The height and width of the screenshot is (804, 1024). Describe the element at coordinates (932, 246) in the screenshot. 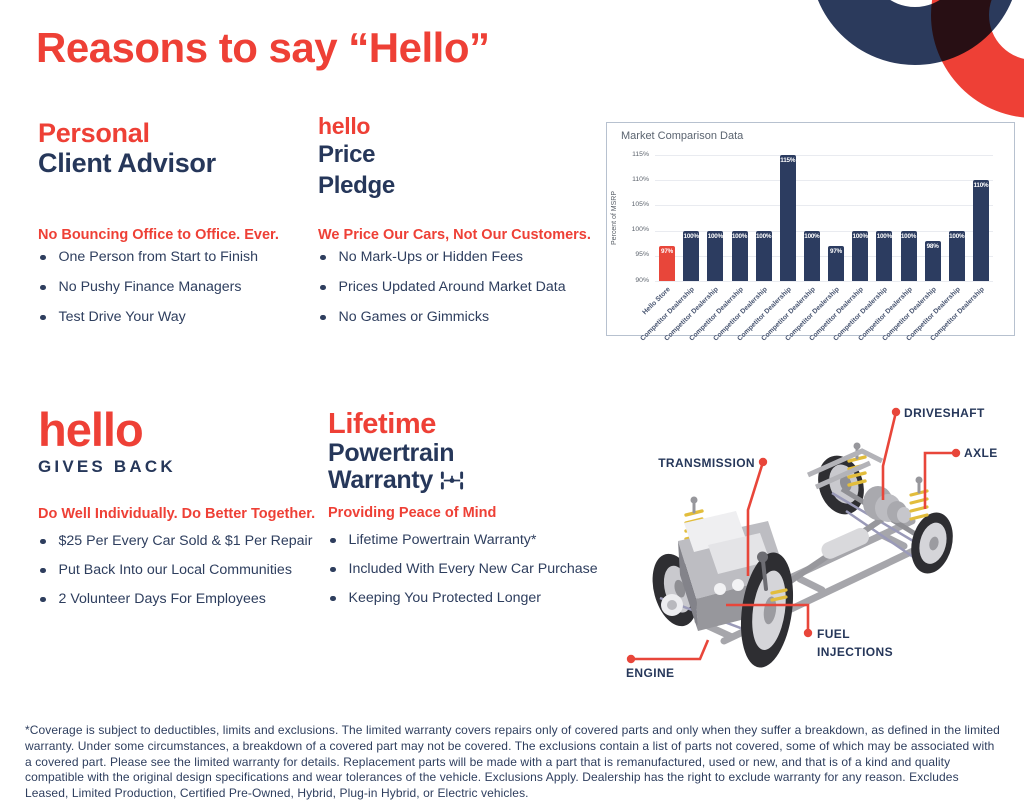

I see `chart-bar-value-label: 98%` at that location.